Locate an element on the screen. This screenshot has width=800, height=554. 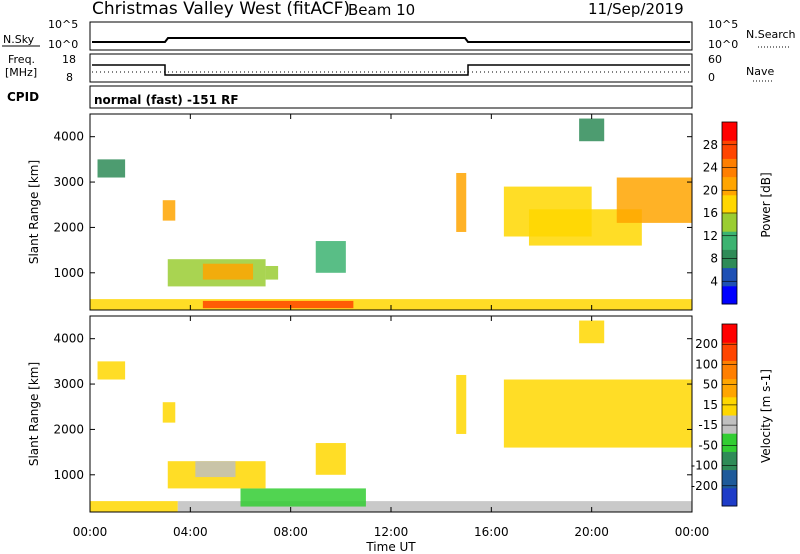
velocity-y-tick-label: 2000 is located at coordinates (68, 429).